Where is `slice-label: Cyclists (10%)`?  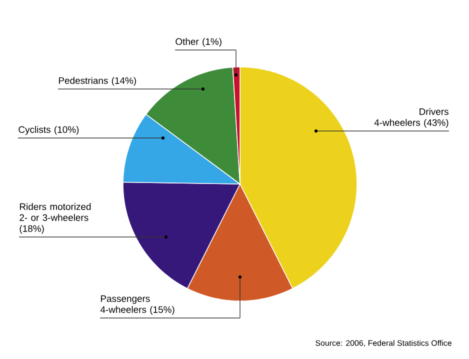 slice-label: Cyclists (10%) is located at coordinates (48, 130).